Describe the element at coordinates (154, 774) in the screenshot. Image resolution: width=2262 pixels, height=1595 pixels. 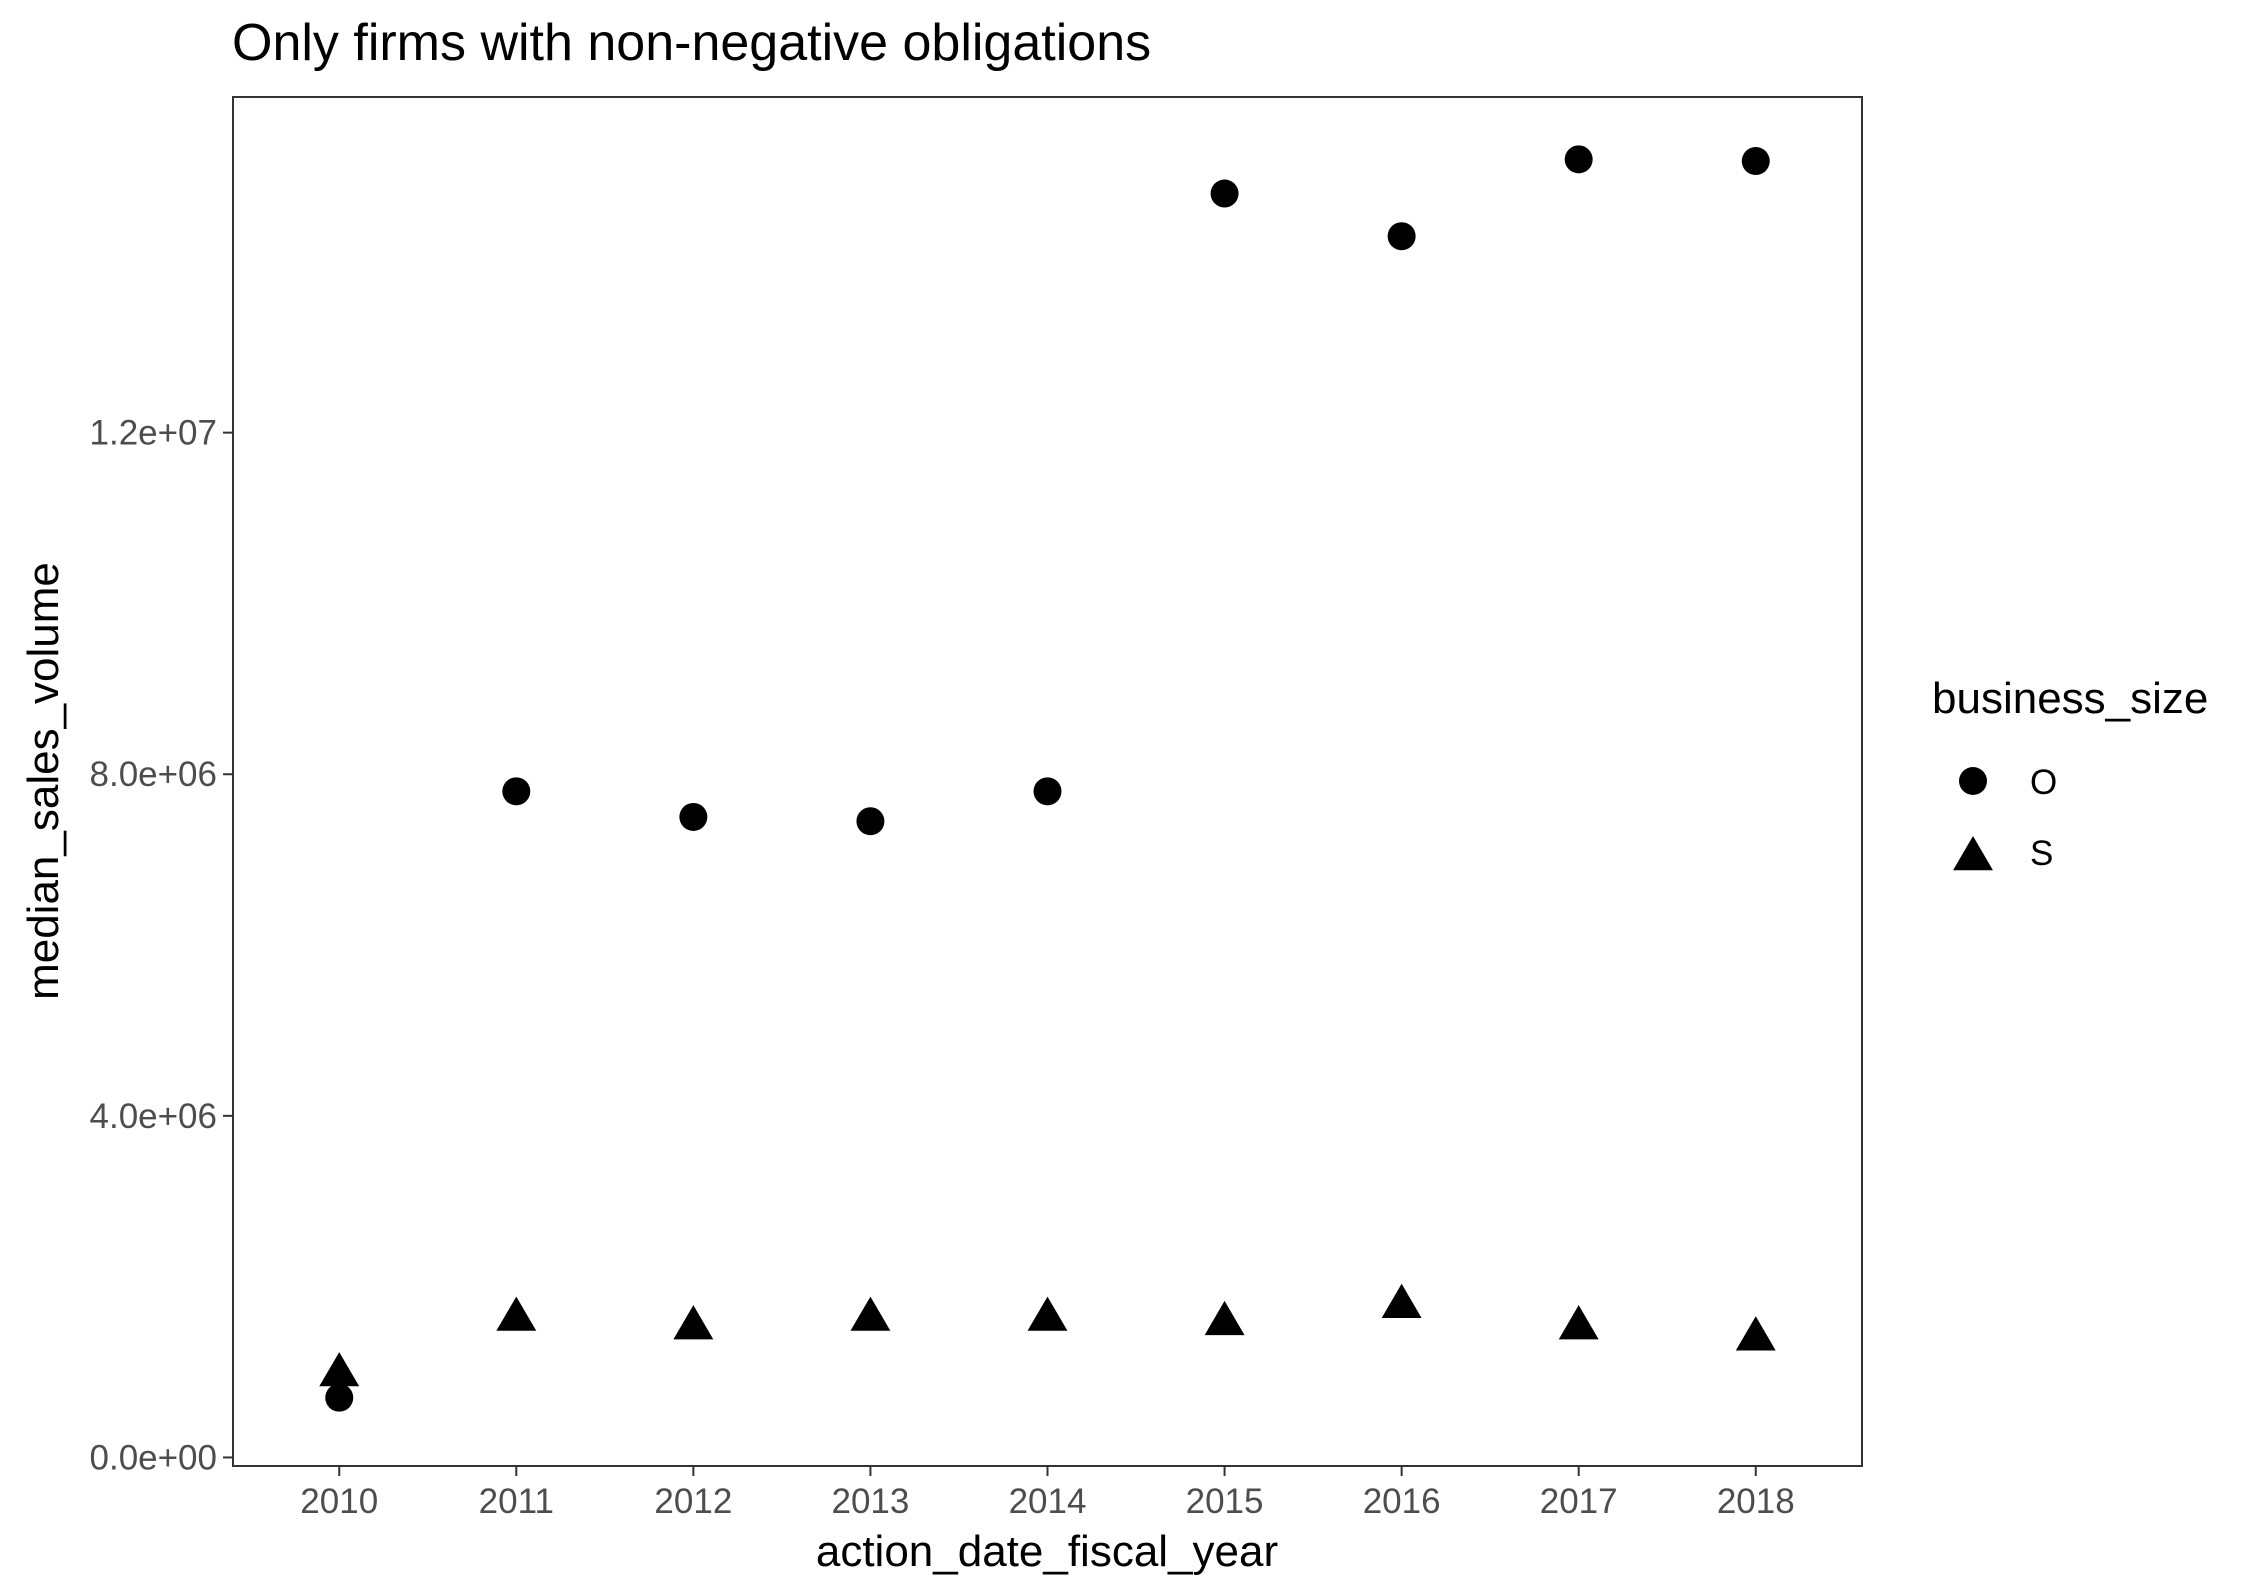
I see `y-tick-label: 8.0e+06` at that location.